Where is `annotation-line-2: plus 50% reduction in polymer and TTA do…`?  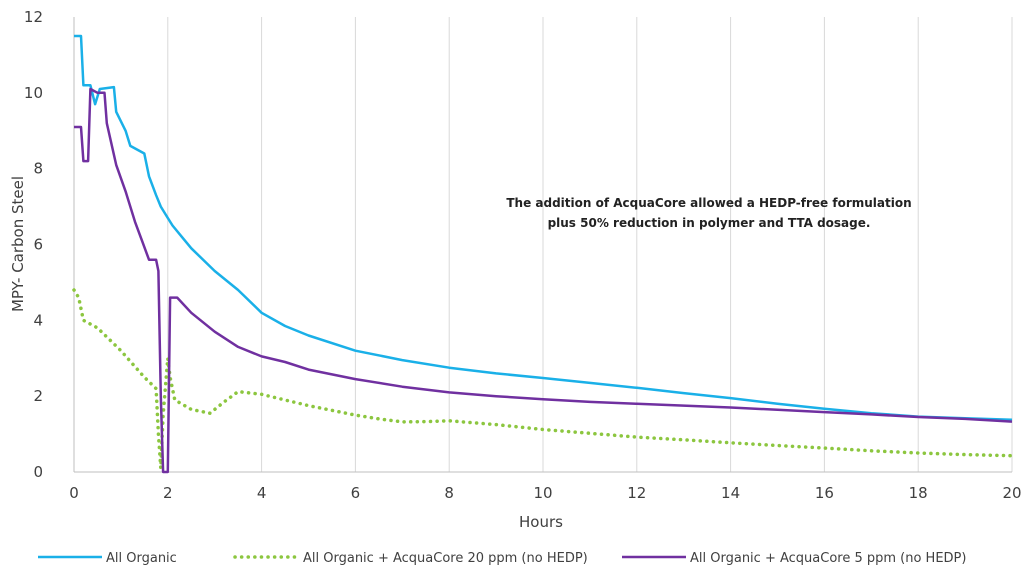
annotation-line-2: plus 50% reduction in polymer and TTA do… is located at coordinates (709, 223).